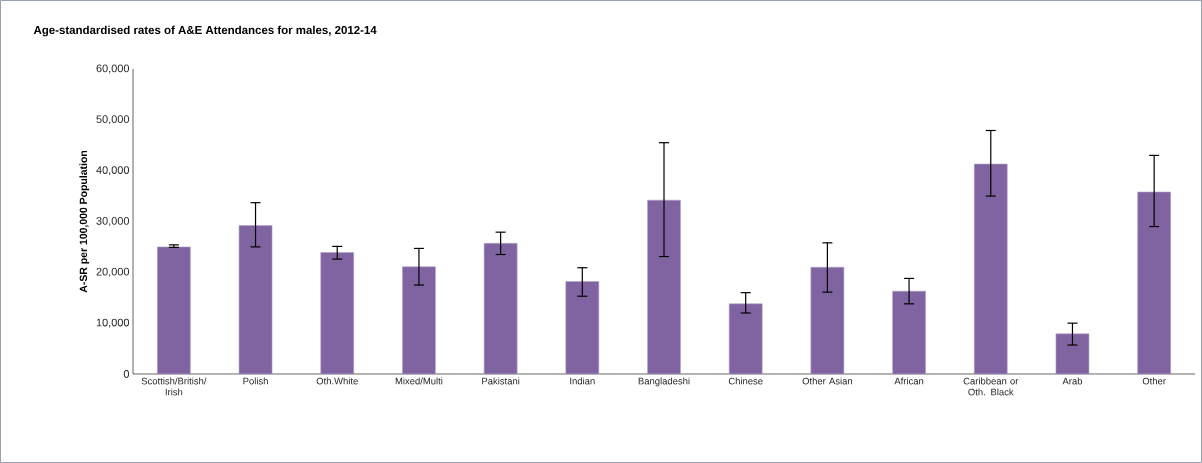  What do you see at coordinates (113, 221) in the screenshot?
I see `y-tick-label: 30,000` at bounding box center [113, 221].